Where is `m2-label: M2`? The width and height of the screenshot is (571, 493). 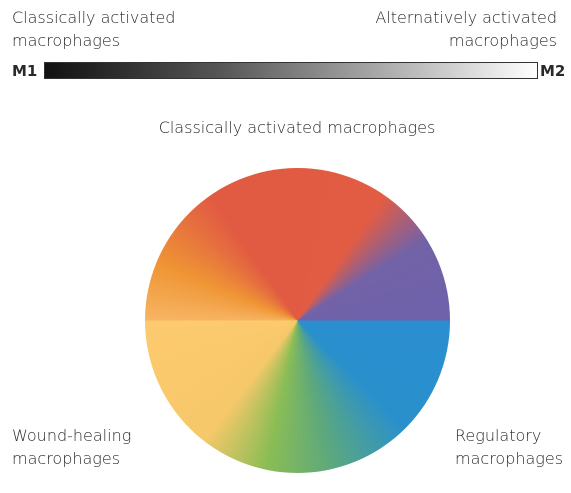 m2-label: M2 is located at coordinates (553, 71).